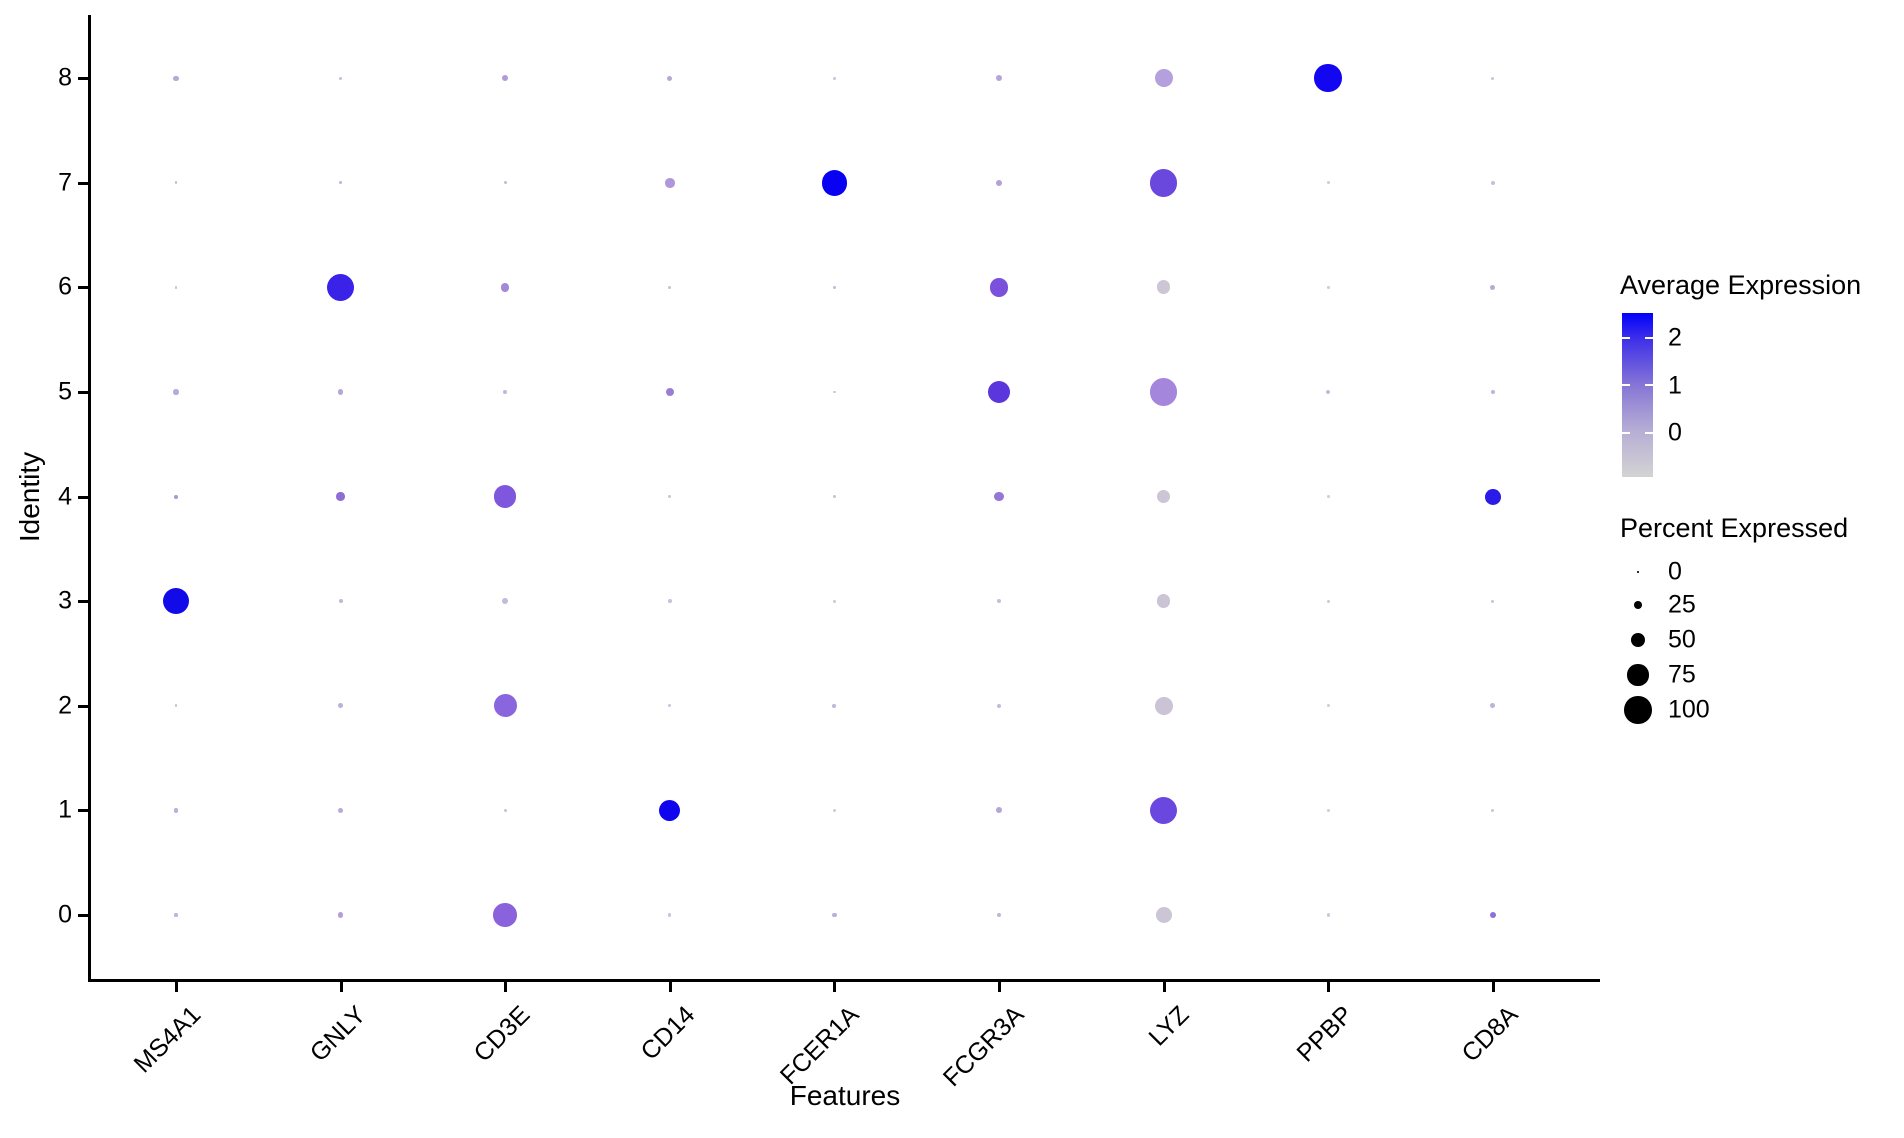 The width and height of the screenshot is (1904, 1138). What do you see at coordinates (983, 1046) in the screenshot?
I see `x-tick-label-fcgr3a: FCGR3A` at bounding box center [983, 1046].